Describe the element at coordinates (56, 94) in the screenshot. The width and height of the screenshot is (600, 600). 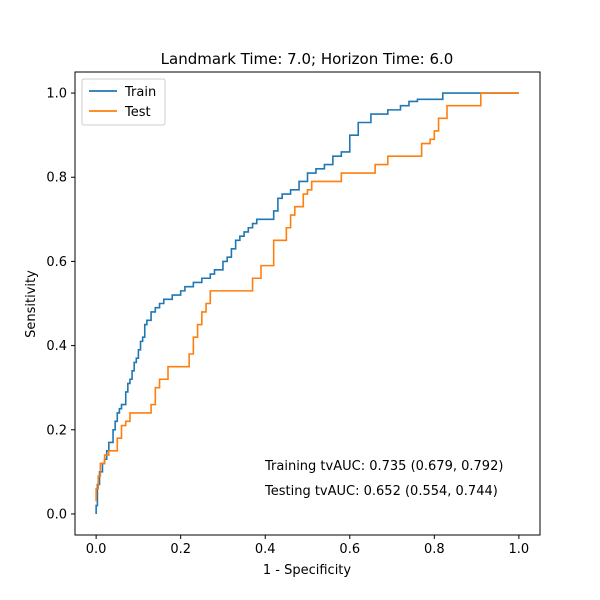
I see `y-tick-label: 1.0` at that location.